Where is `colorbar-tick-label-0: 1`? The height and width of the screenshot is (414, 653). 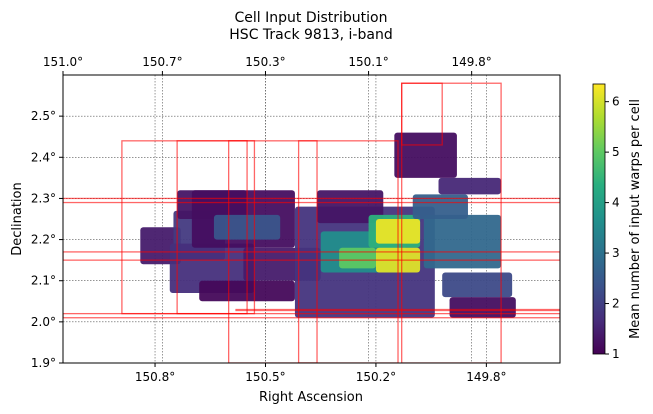 colorbar-tick-label-0: 1 is located at coordinates (616, 354).